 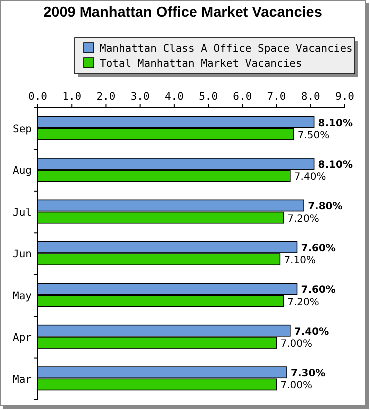 What do you see at coordinates (22, 171) in the screenshot?
I see `y-tick-label: Aug` at bounding box center [22, 171].